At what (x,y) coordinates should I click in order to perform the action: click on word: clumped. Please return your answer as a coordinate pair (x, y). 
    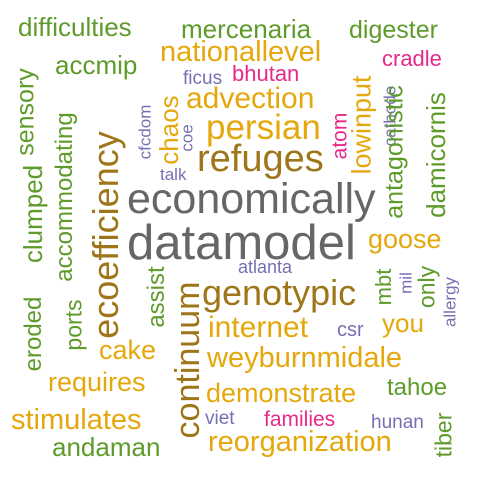
    Looking at the image, I should click on (33, 214).